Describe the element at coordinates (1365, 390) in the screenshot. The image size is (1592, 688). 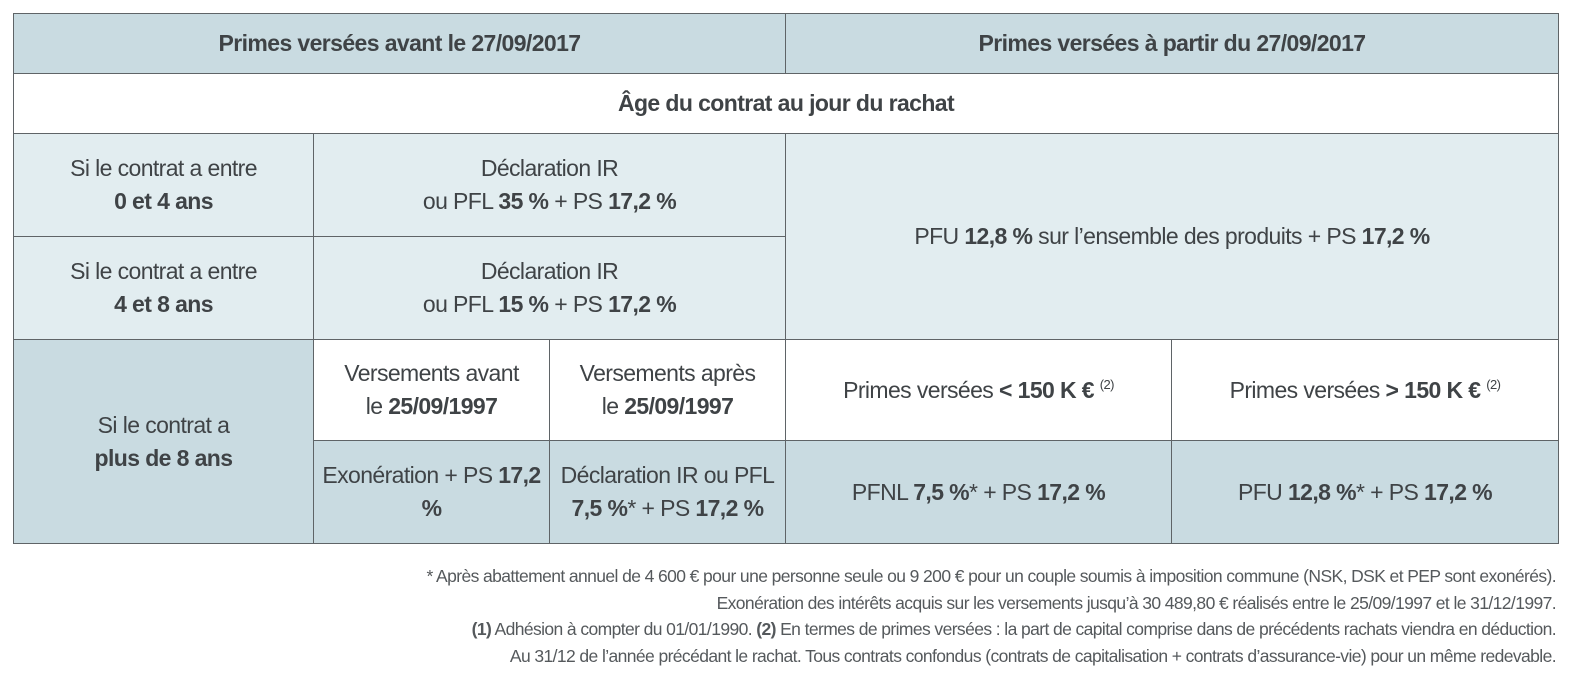
I see `primes-over-150k-header: Primes versées > 150 K € (2)` at that location.